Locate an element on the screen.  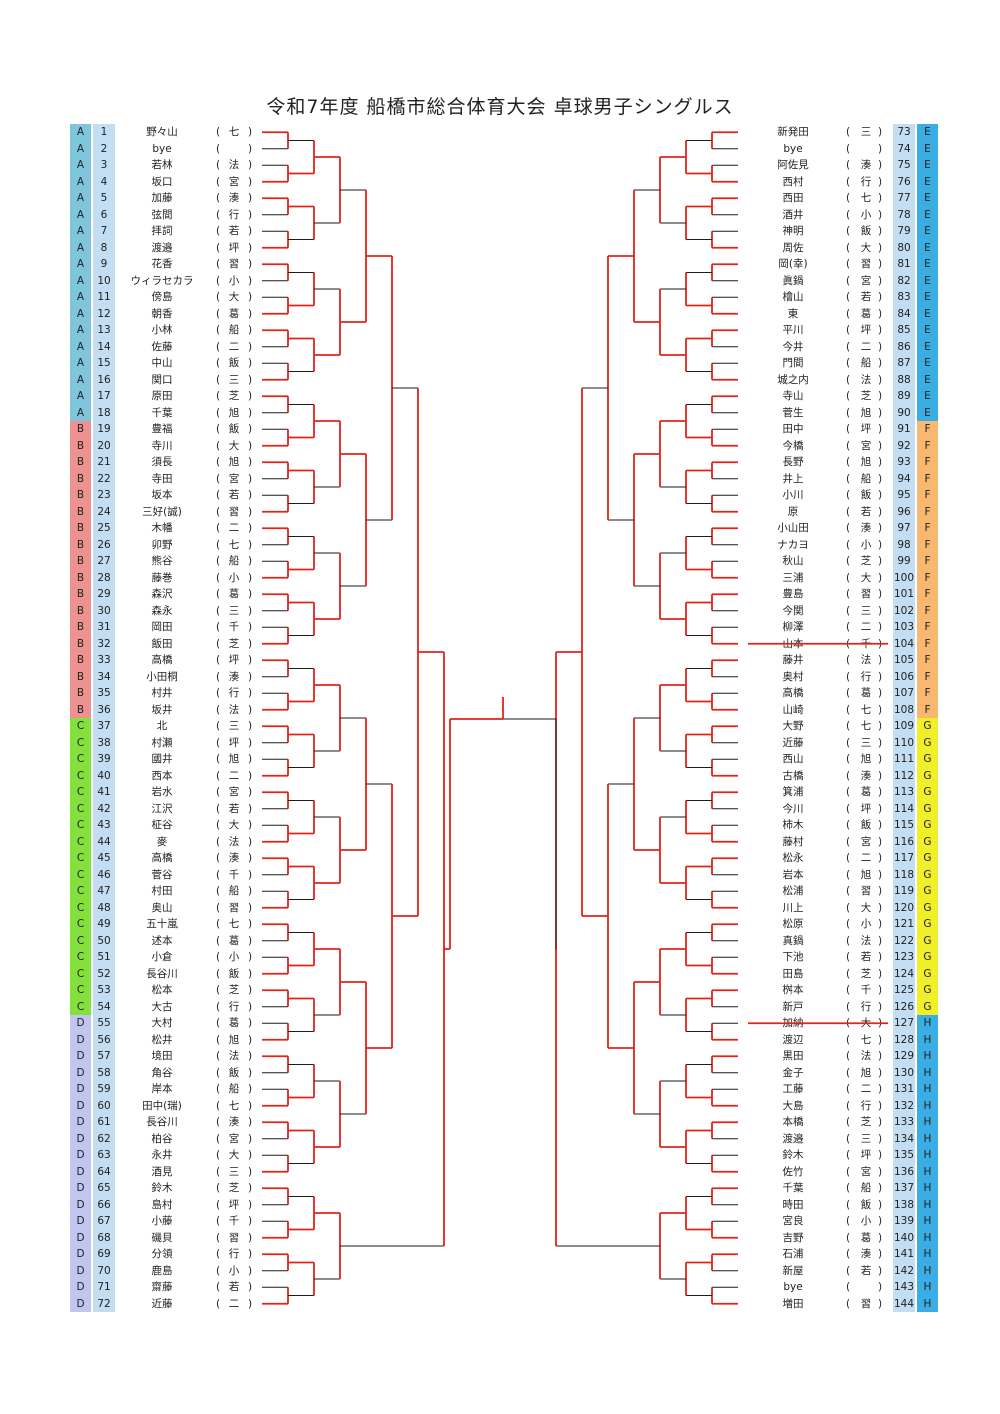
player-name: 角谷 is located at coordinates (162, 1072).